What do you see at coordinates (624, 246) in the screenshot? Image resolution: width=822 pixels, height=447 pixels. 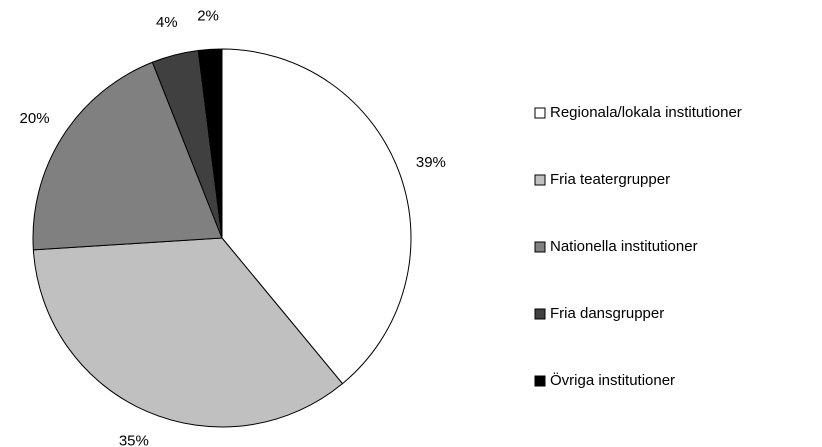 I see `legend-label: Nationella institutioner` at bounding box center [624, 246].